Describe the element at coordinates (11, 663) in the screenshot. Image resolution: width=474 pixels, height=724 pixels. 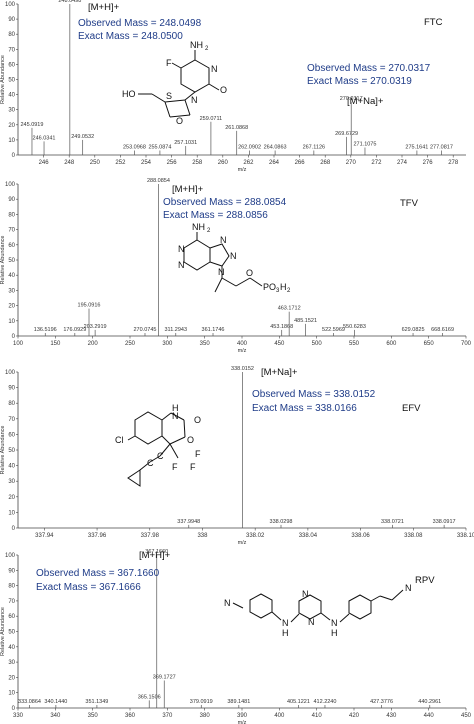
I see `rpv-y-tick-label: 30` at that location.